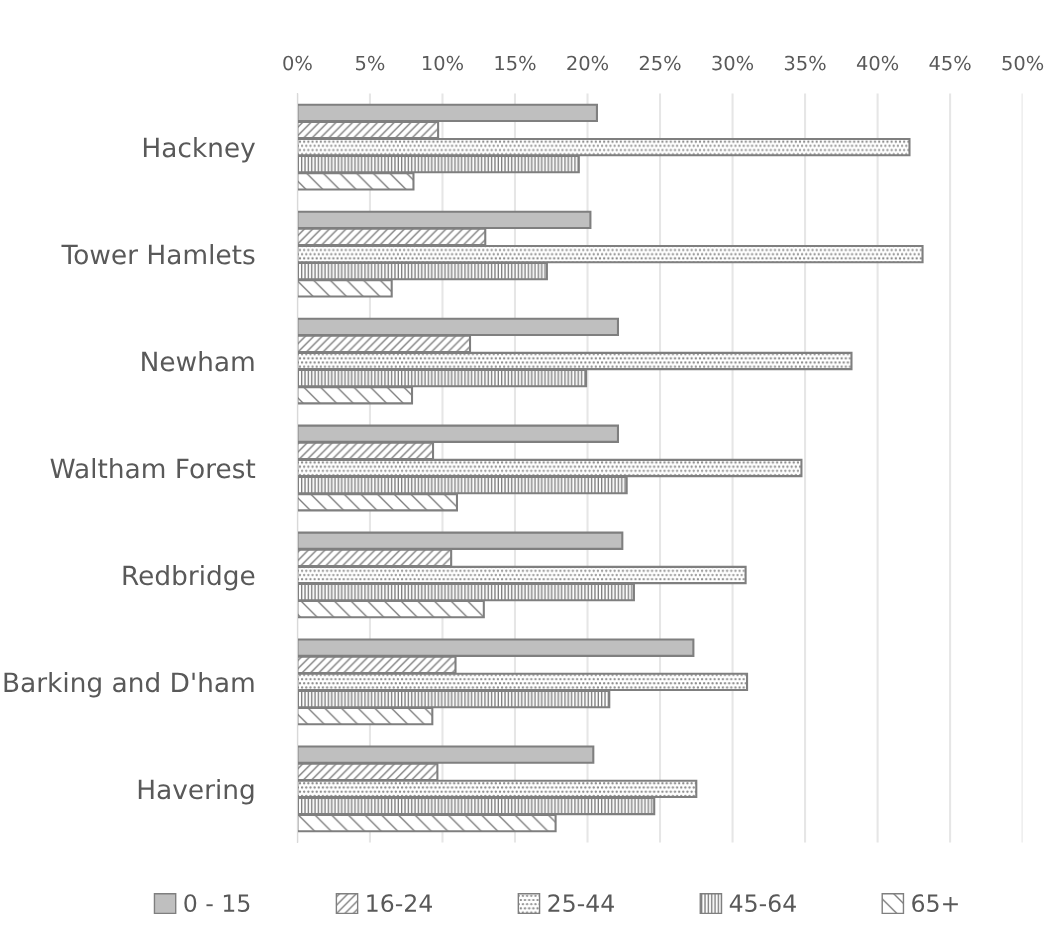 The height and width of the screenshot is (936, 1051). I want to click on x-tick-label: 5%, so click(370, 63).